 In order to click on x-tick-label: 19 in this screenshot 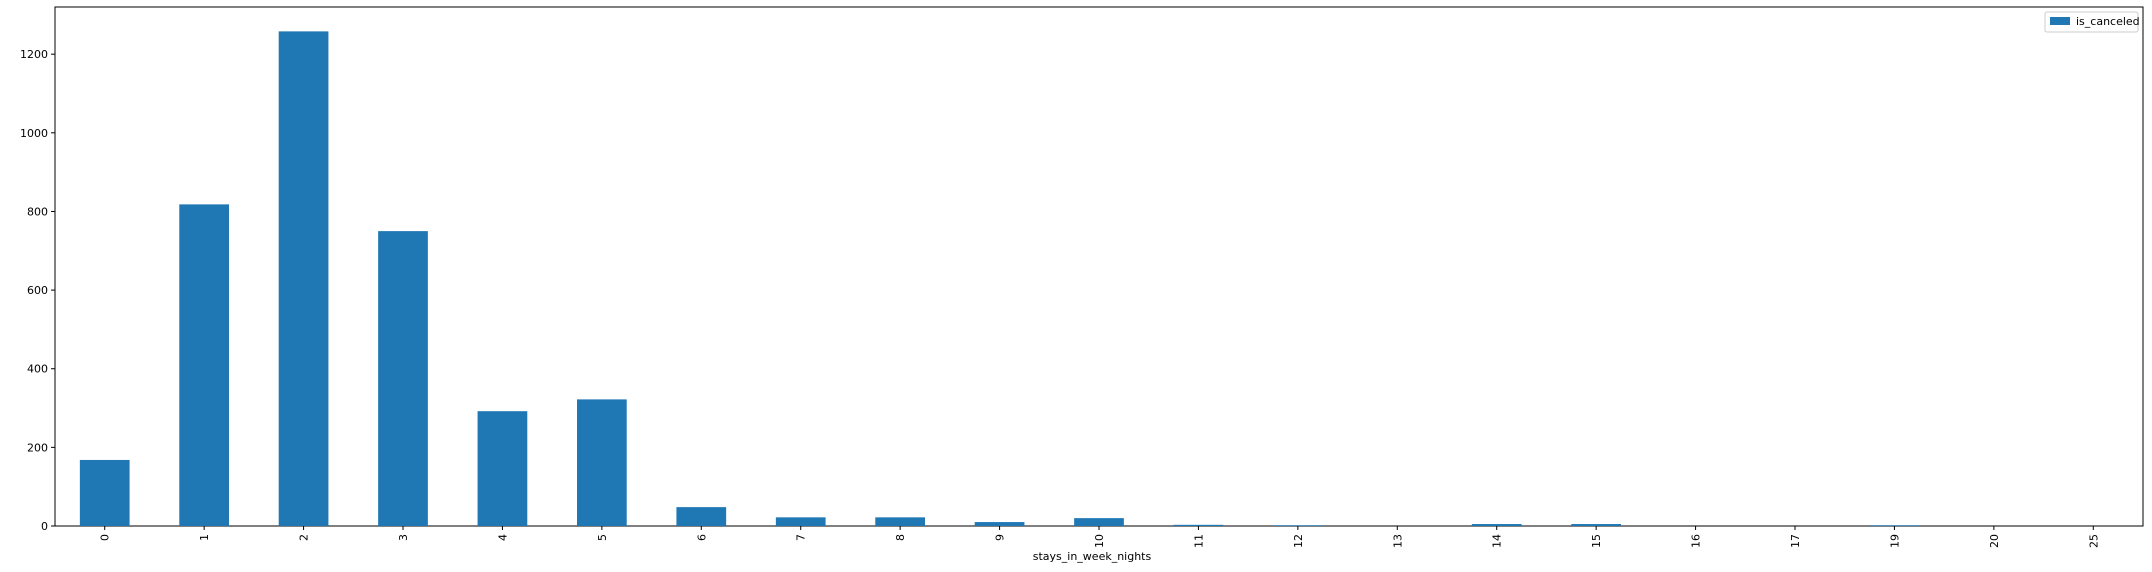, I will do `click(1894, 541)`.